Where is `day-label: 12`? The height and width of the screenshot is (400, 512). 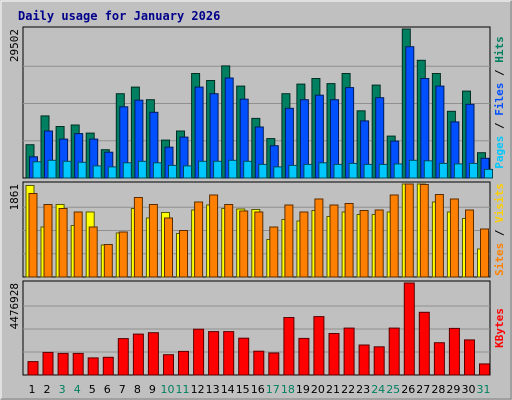
day-label: 12 is located at coordinates (198, 389).